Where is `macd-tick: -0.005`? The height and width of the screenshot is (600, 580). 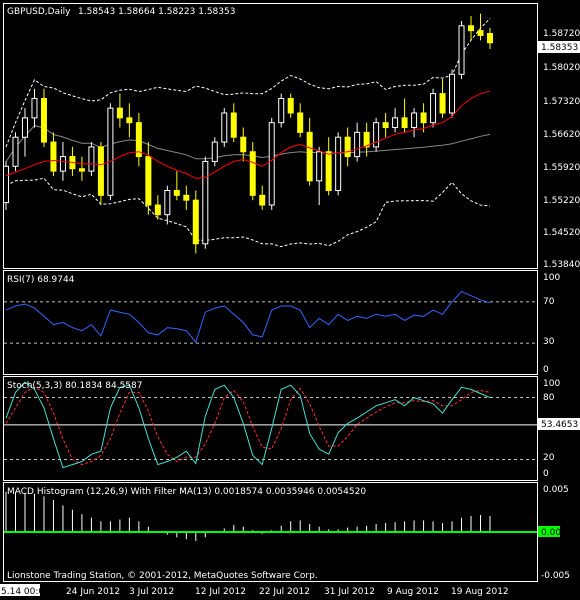 macd-tick: -0.005 is located at coordinates (555, 576).